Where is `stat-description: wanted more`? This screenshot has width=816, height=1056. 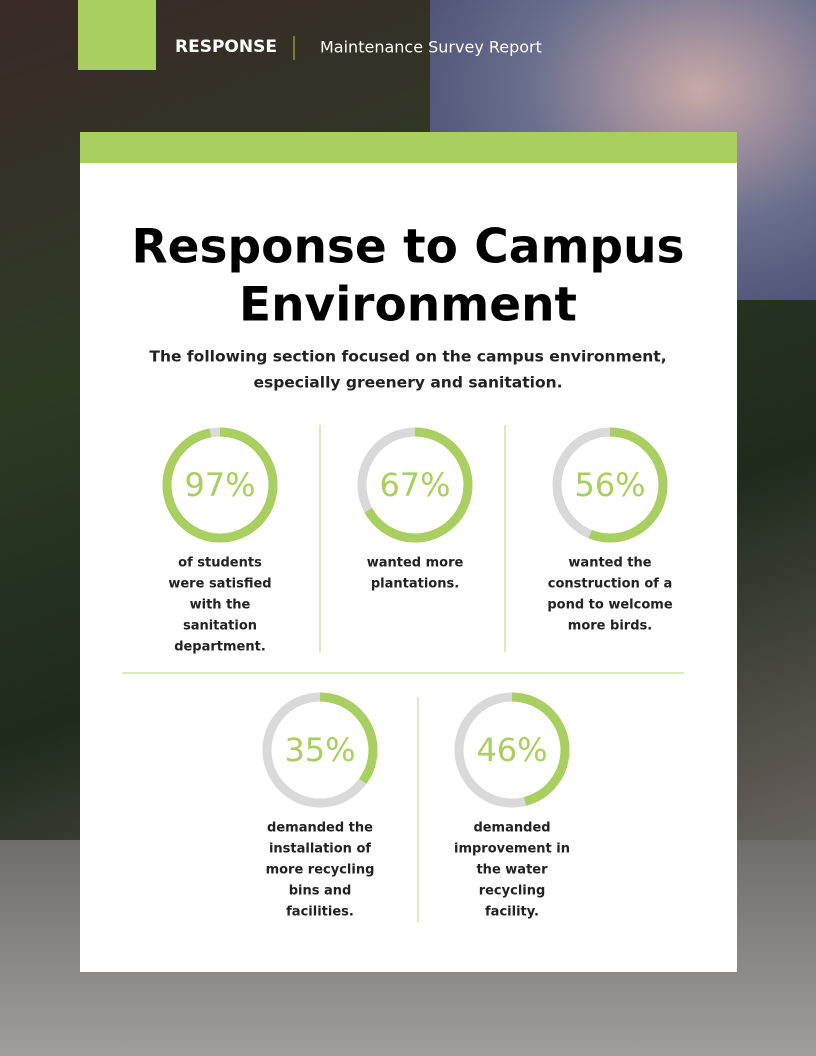
stat-description: wanted more is located at coordinates (415, 563).